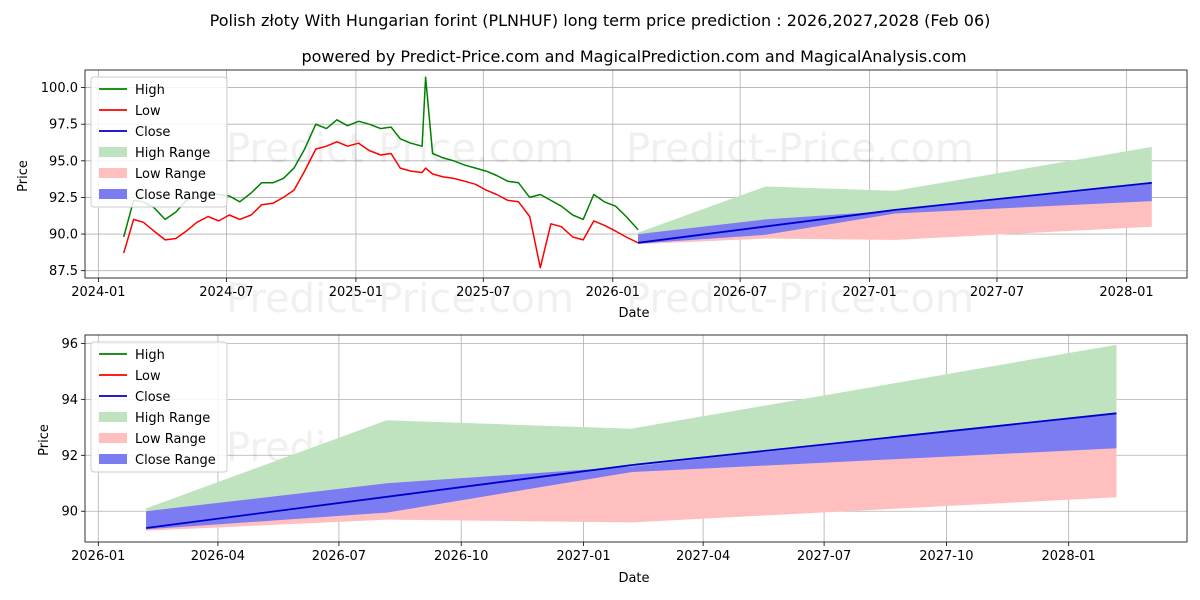  I want to click on bottom-x-axis-label: Date, so click(633, 578).